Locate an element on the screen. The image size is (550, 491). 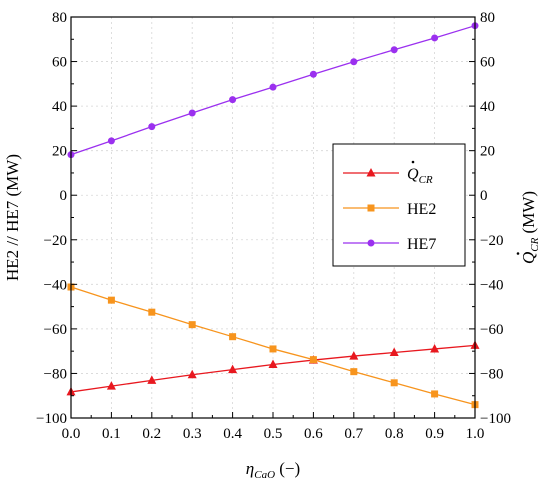
x-tick-label: 0.9 is located at coordinates (434, 434).